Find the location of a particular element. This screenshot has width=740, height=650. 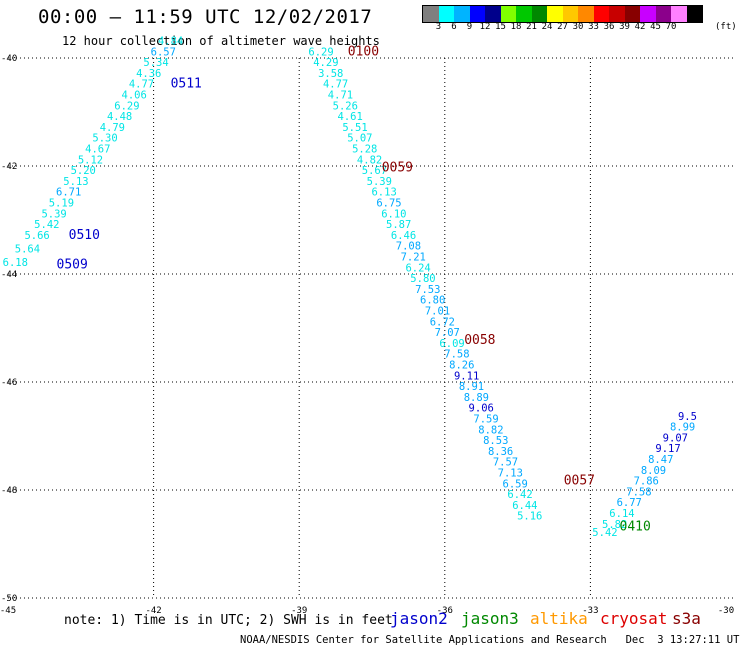

wave-height-point: 7.53 is located at coordinates (427, 290).